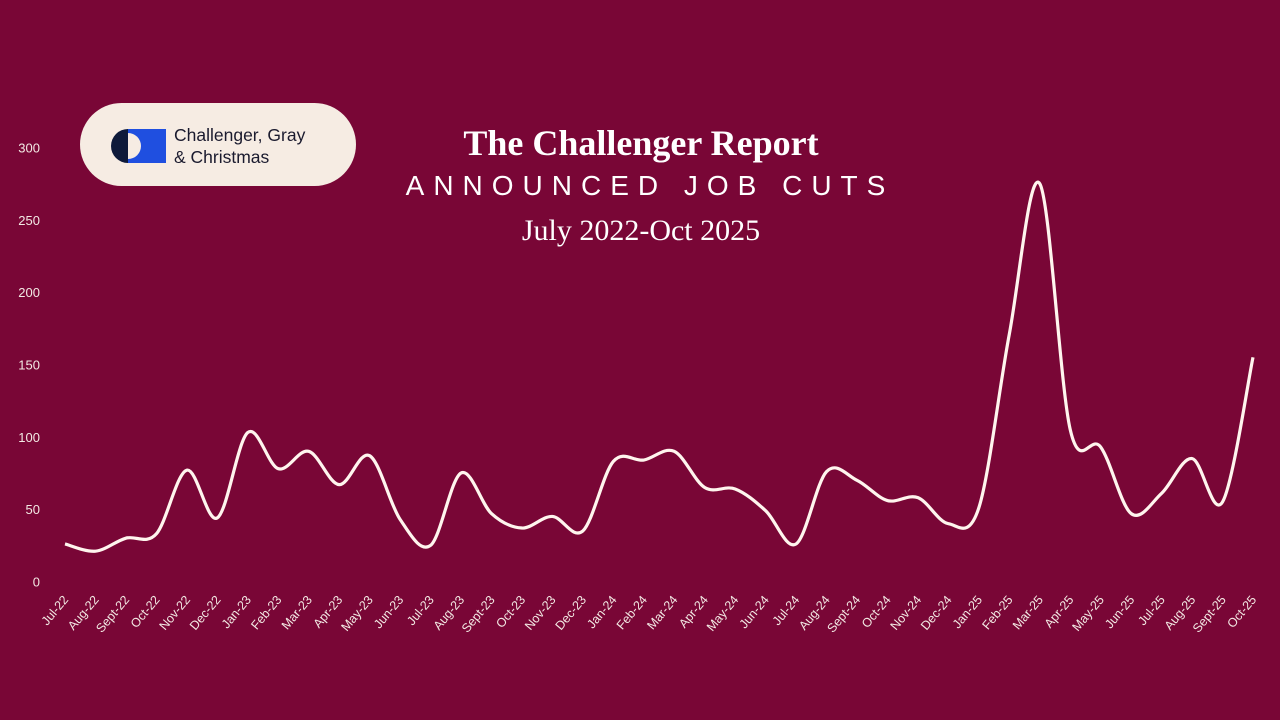 This screenshot has width=1280, height=720. What do you see at coordinates (1209, 614) in the screenshot?
I see `x-tick-label: Sept-25` at bounding box center [1209, 614].